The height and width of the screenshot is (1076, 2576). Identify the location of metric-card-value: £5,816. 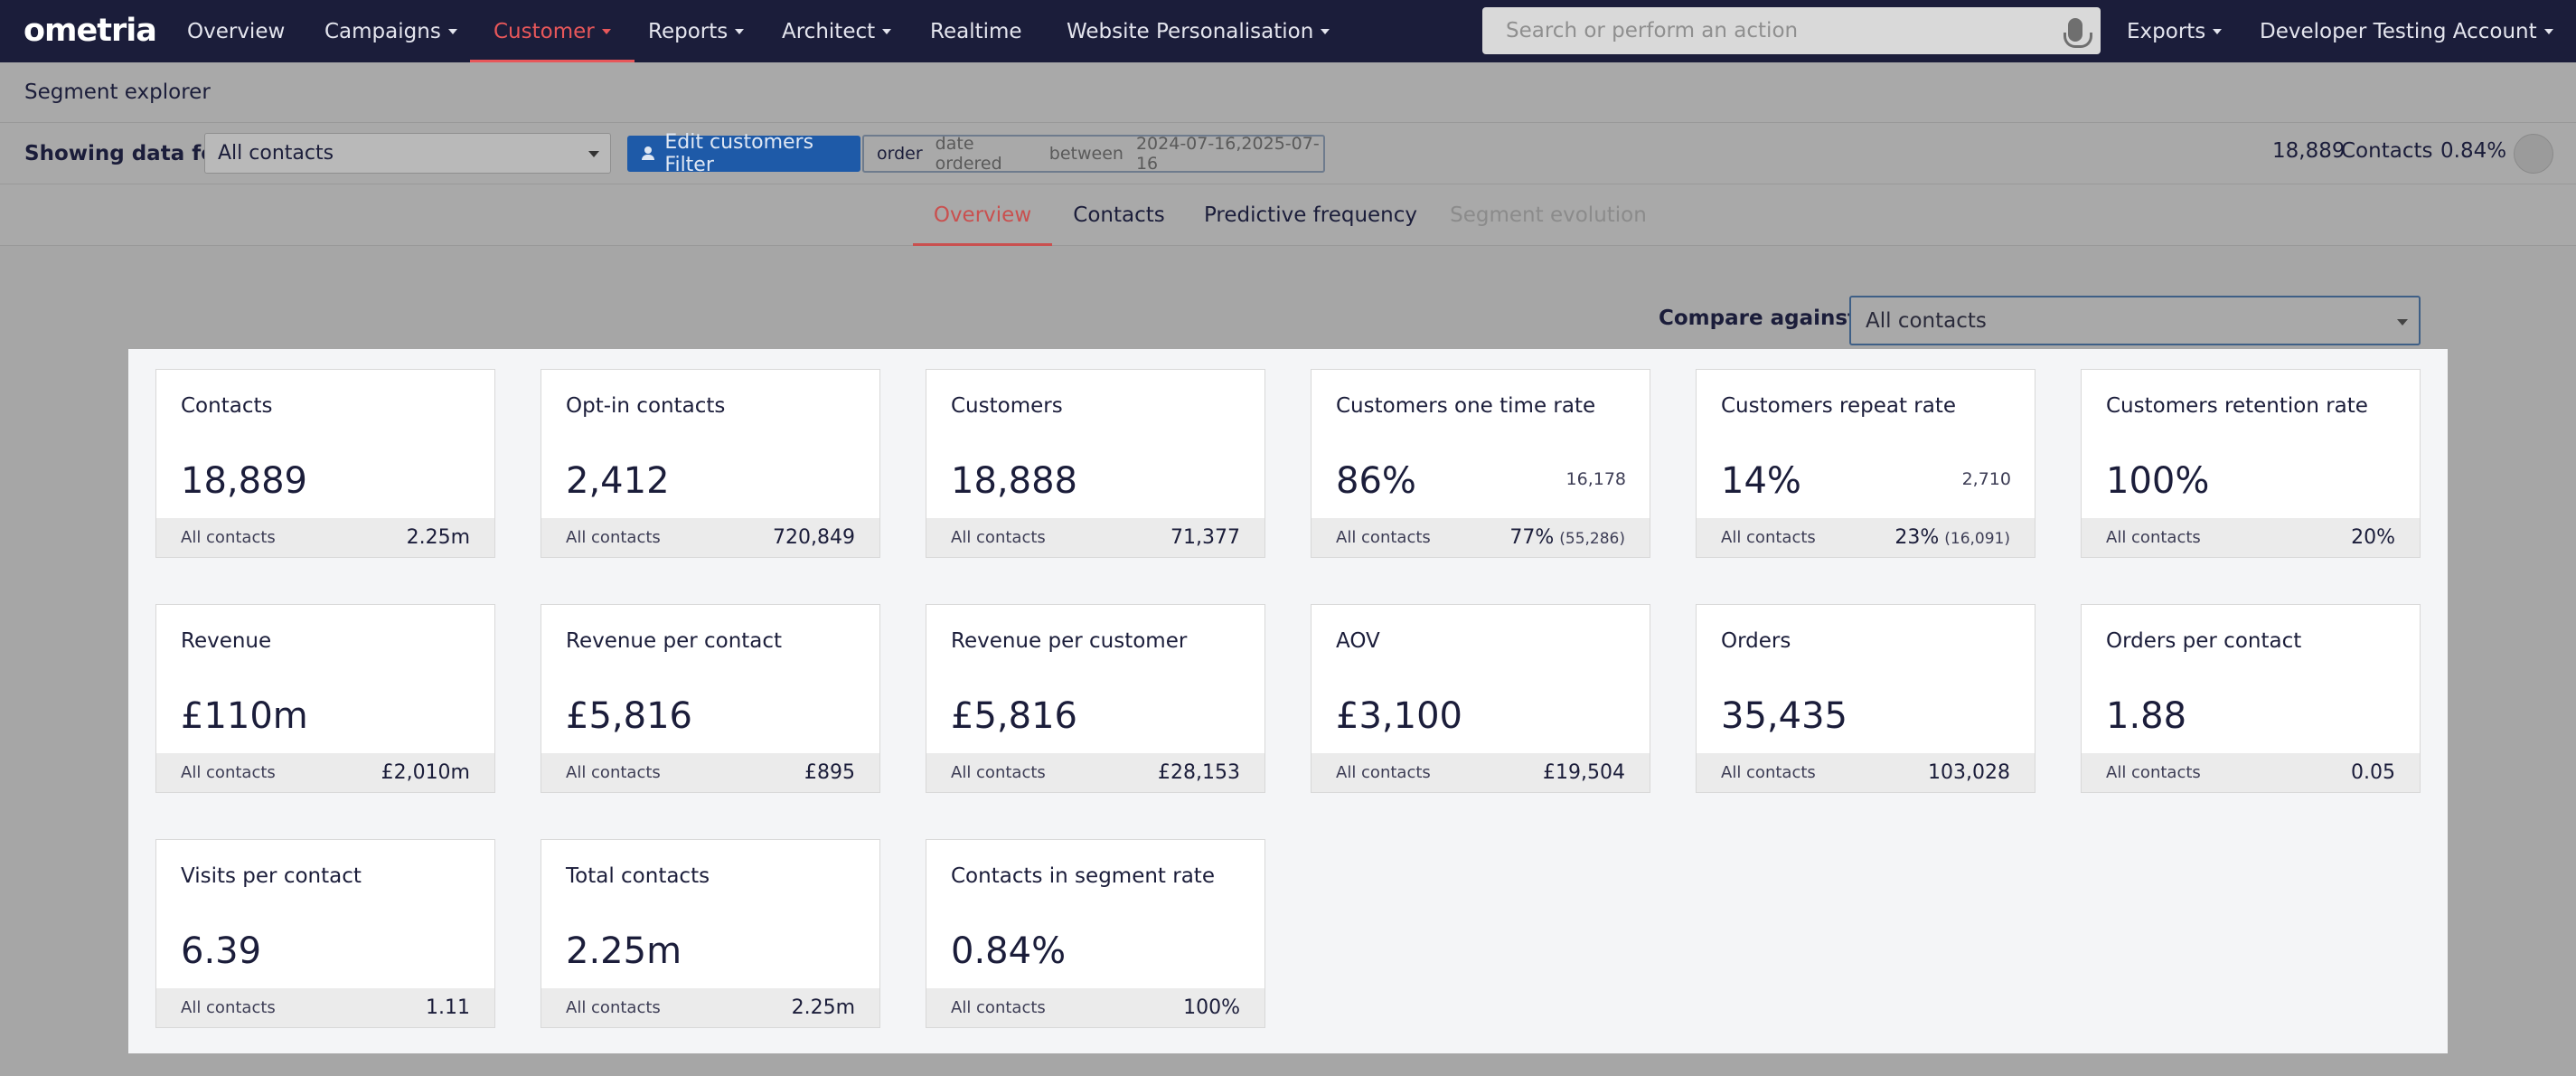
(1014, 716).